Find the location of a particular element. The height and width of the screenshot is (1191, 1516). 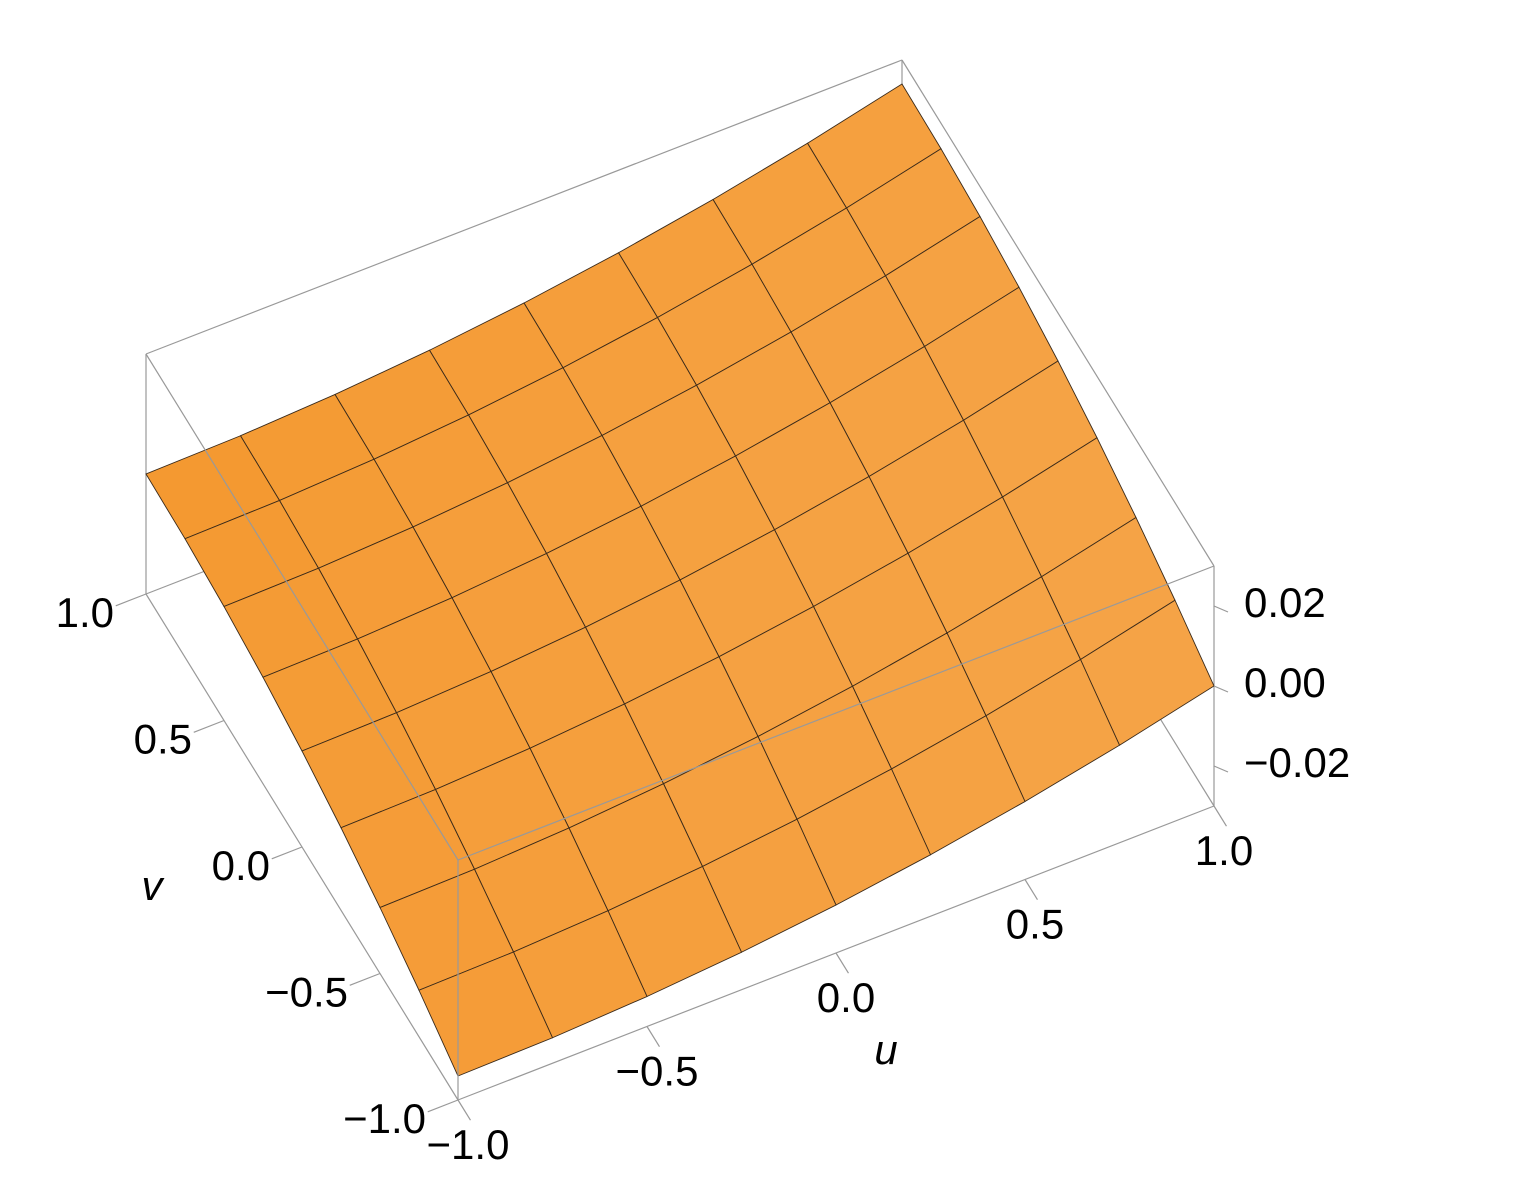

y-tick-label: 0.5 is located at coordinates (163, 739).